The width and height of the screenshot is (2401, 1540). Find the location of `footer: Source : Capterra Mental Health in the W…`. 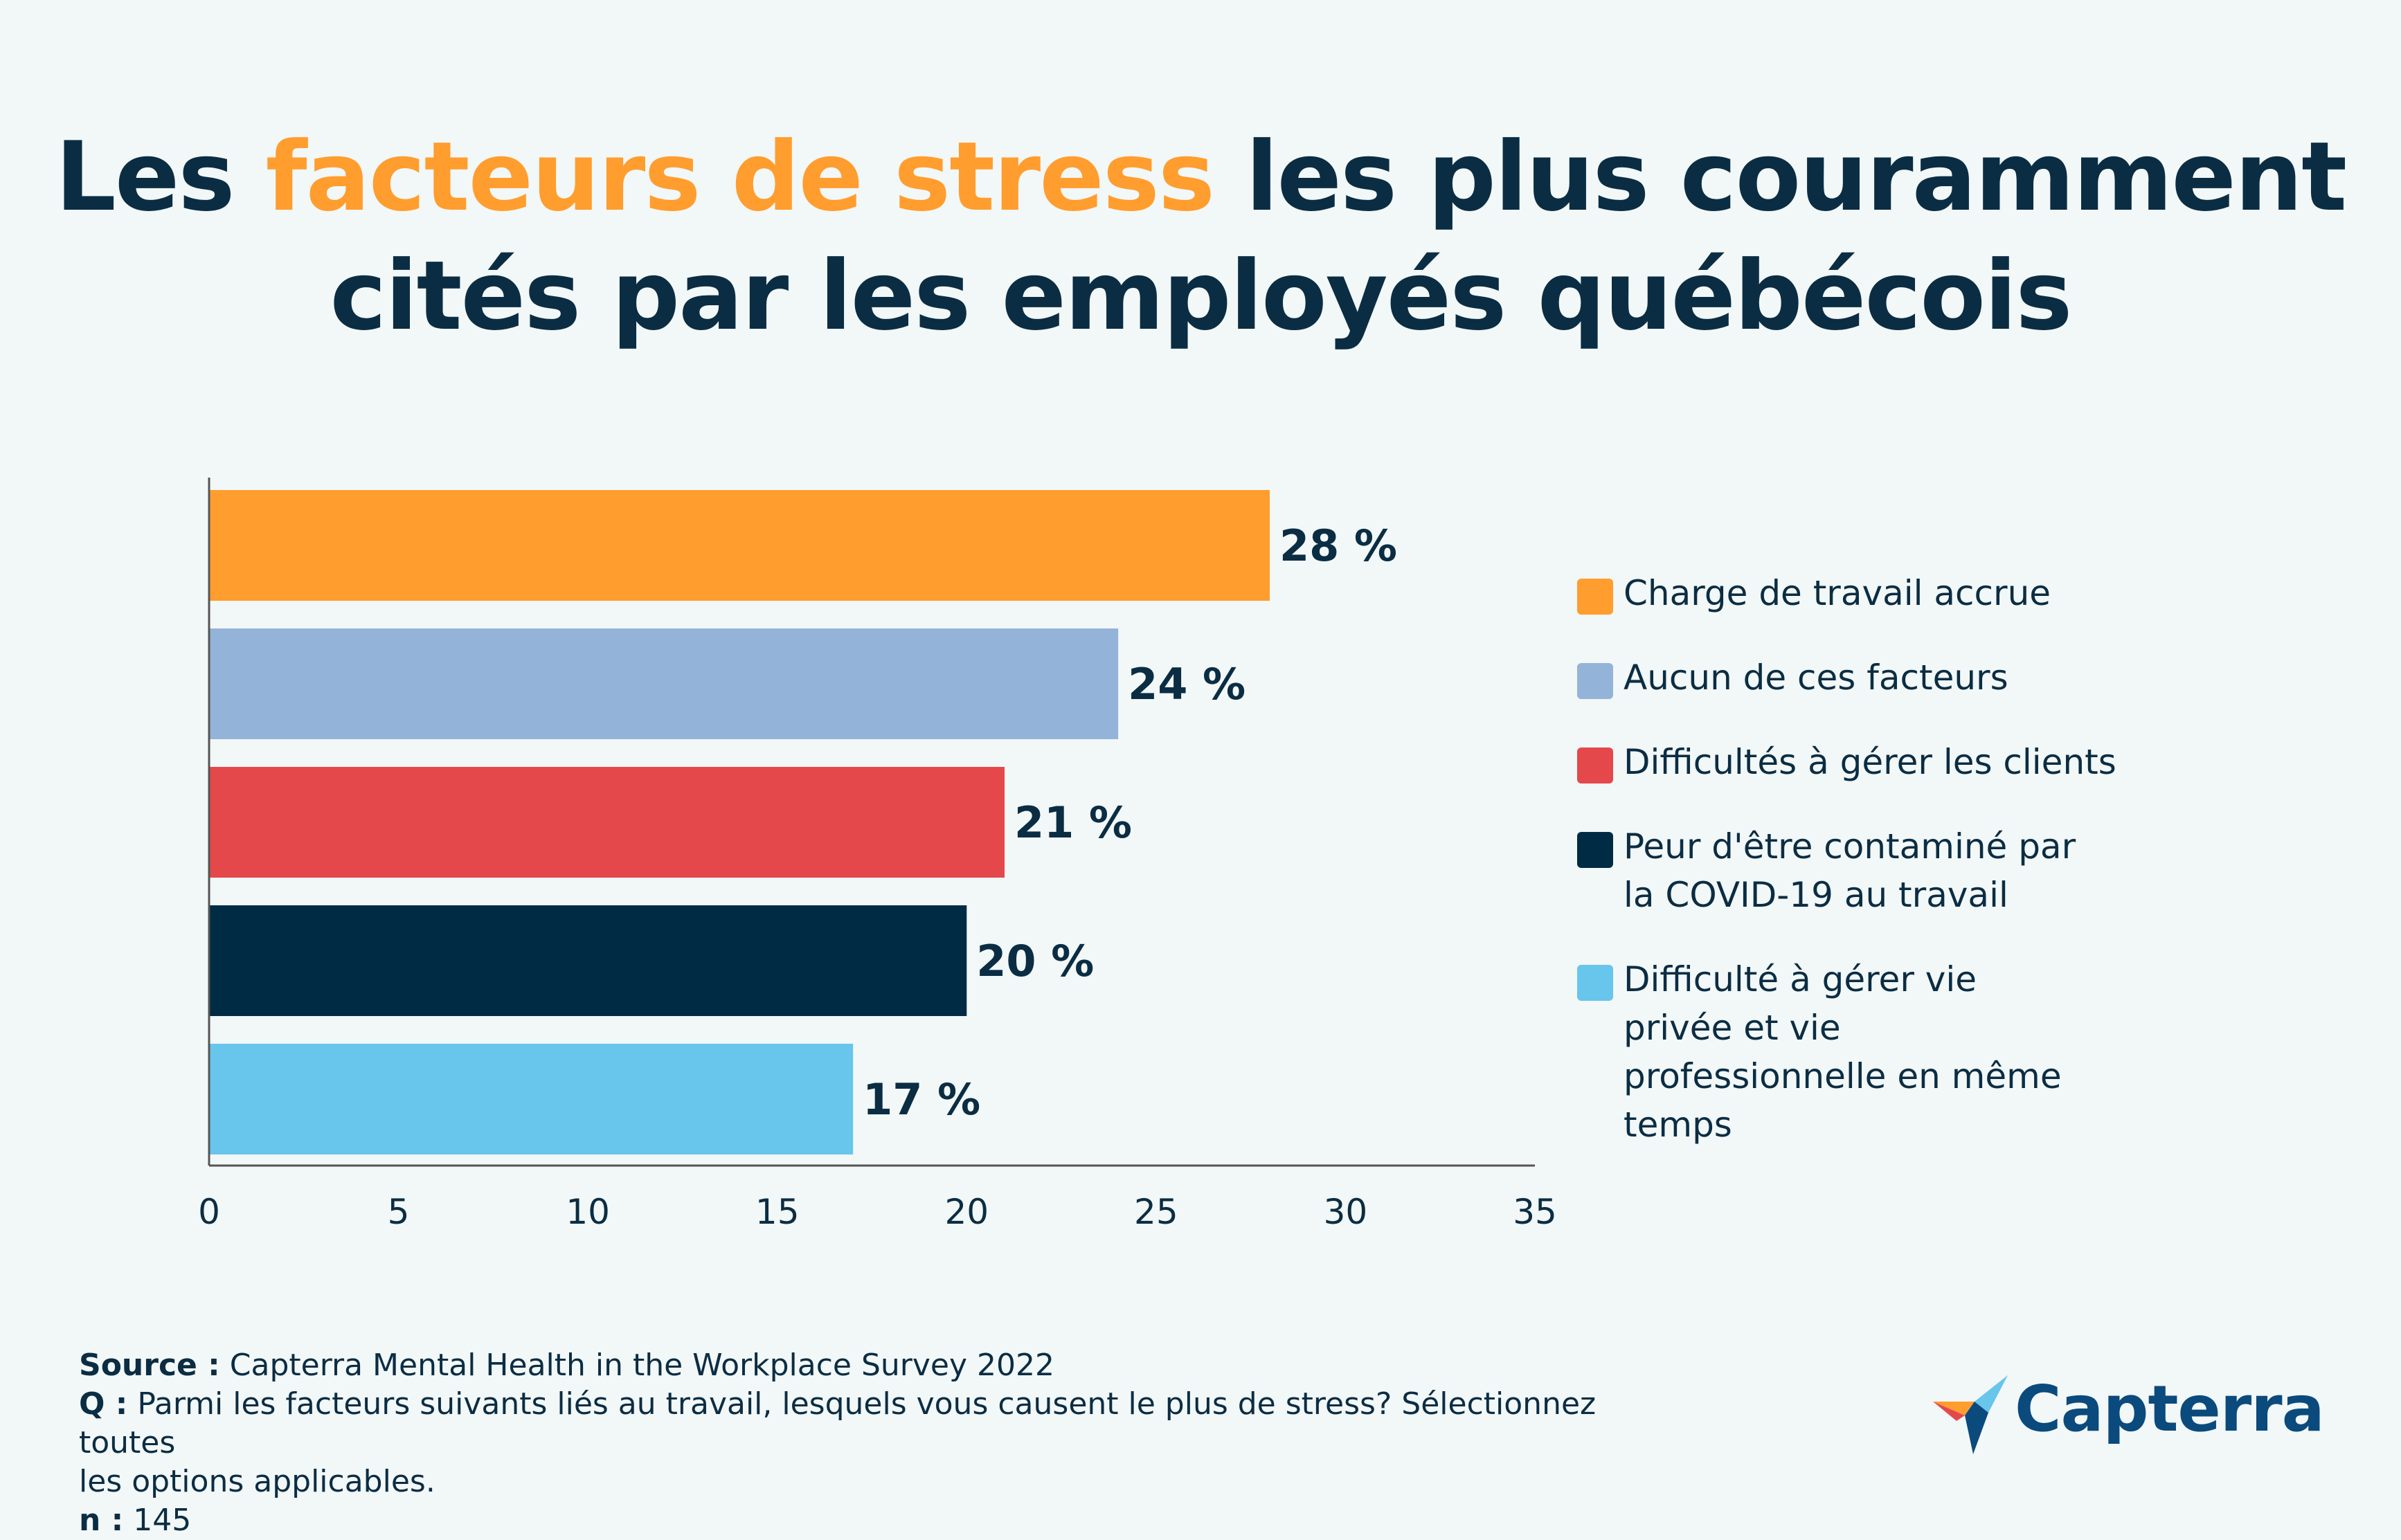

footer: Source : Capterra Mental Health in the W… is located at coordinates (885, 1443).